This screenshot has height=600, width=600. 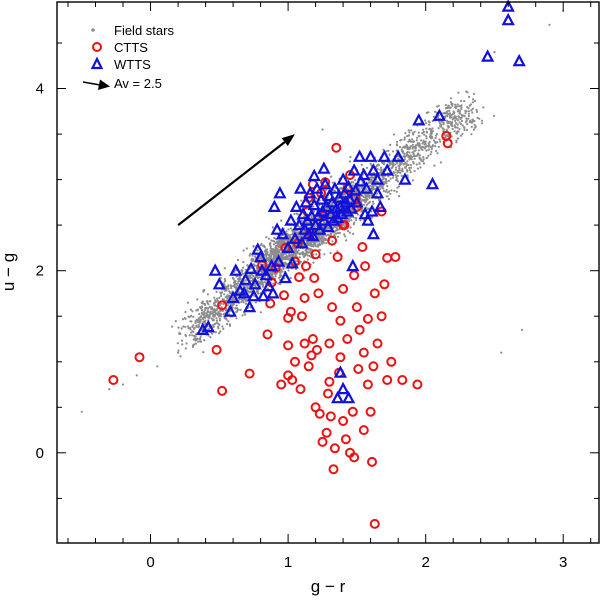 I want to click on y-tick-label: 4, so click(x=40, y=89).